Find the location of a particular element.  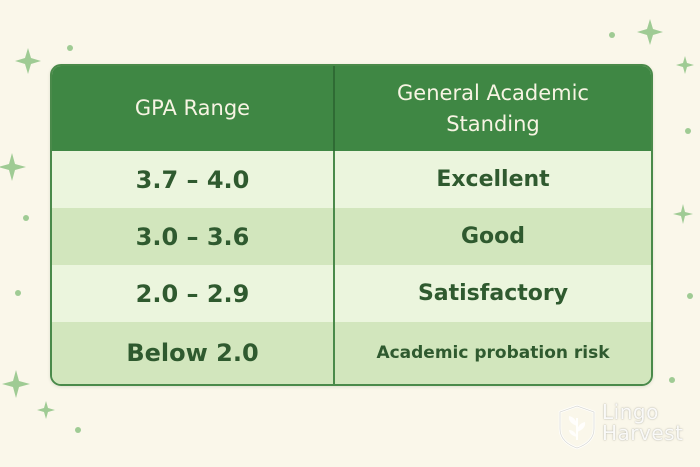

standing-cell: Academic probation risk is located at coordinates (492, 353).